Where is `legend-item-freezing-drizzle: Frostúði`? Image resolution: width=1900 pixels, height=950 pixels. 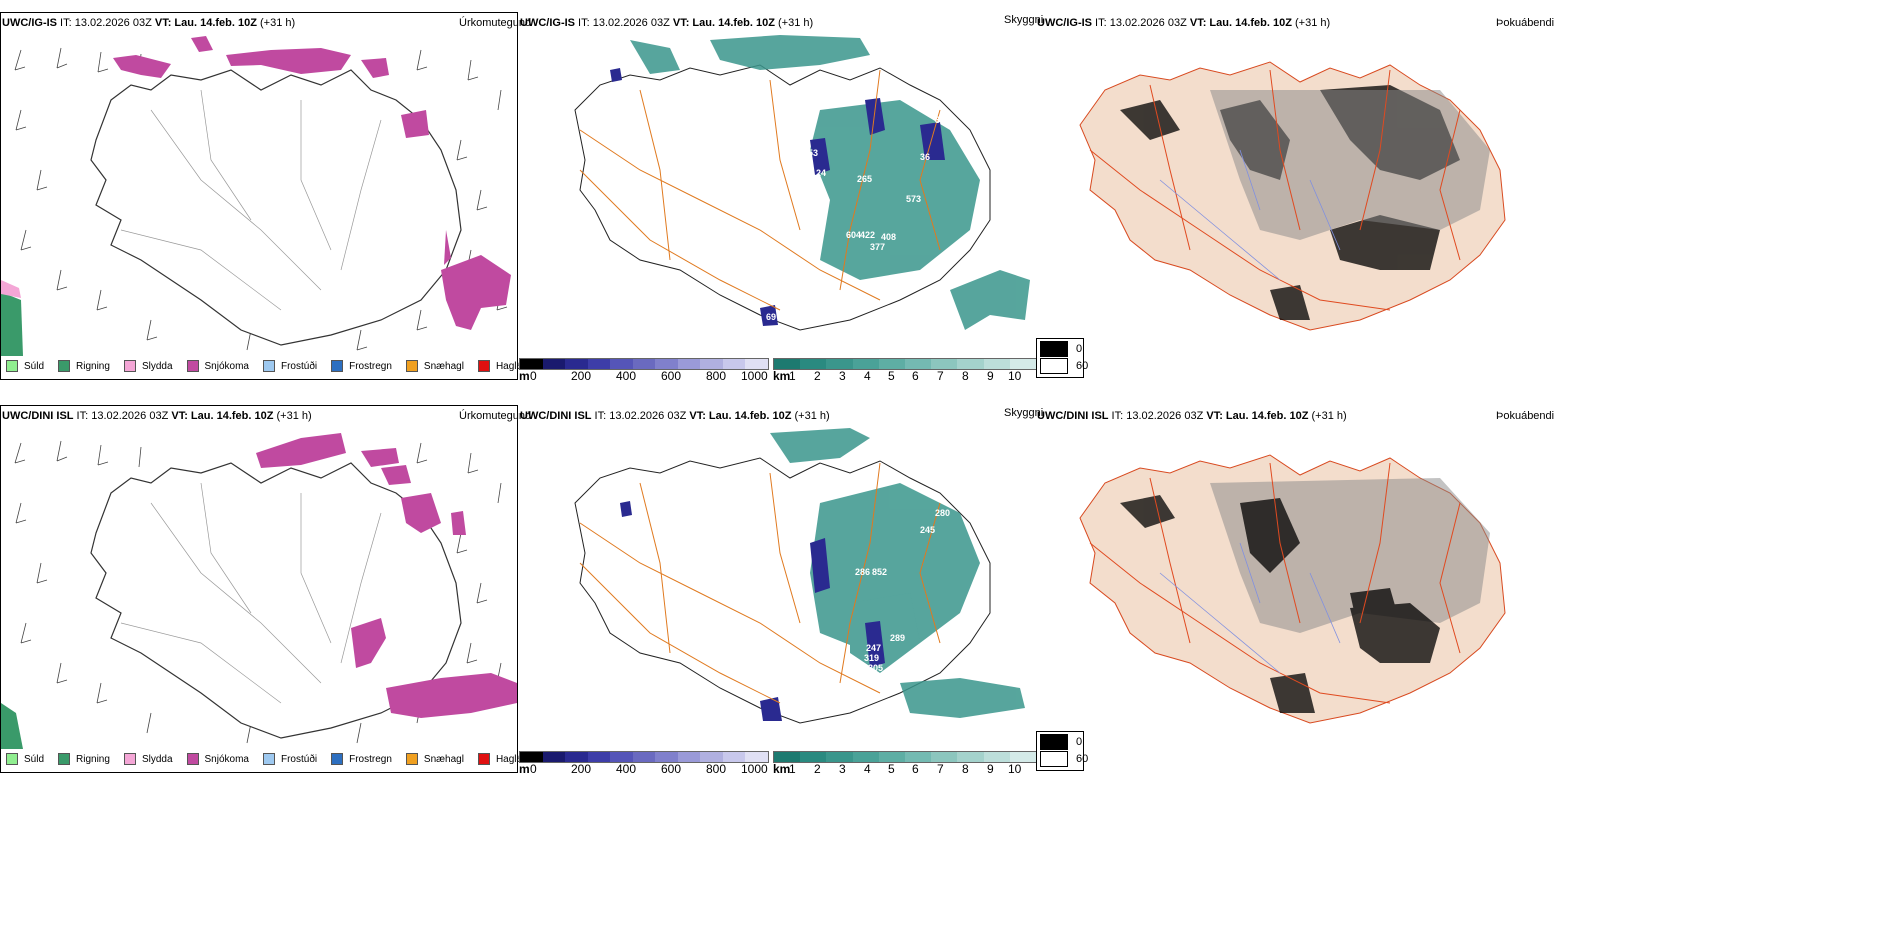
legend-item-freezing-drizzle: Frostúði is located at coordinates (290, 759).